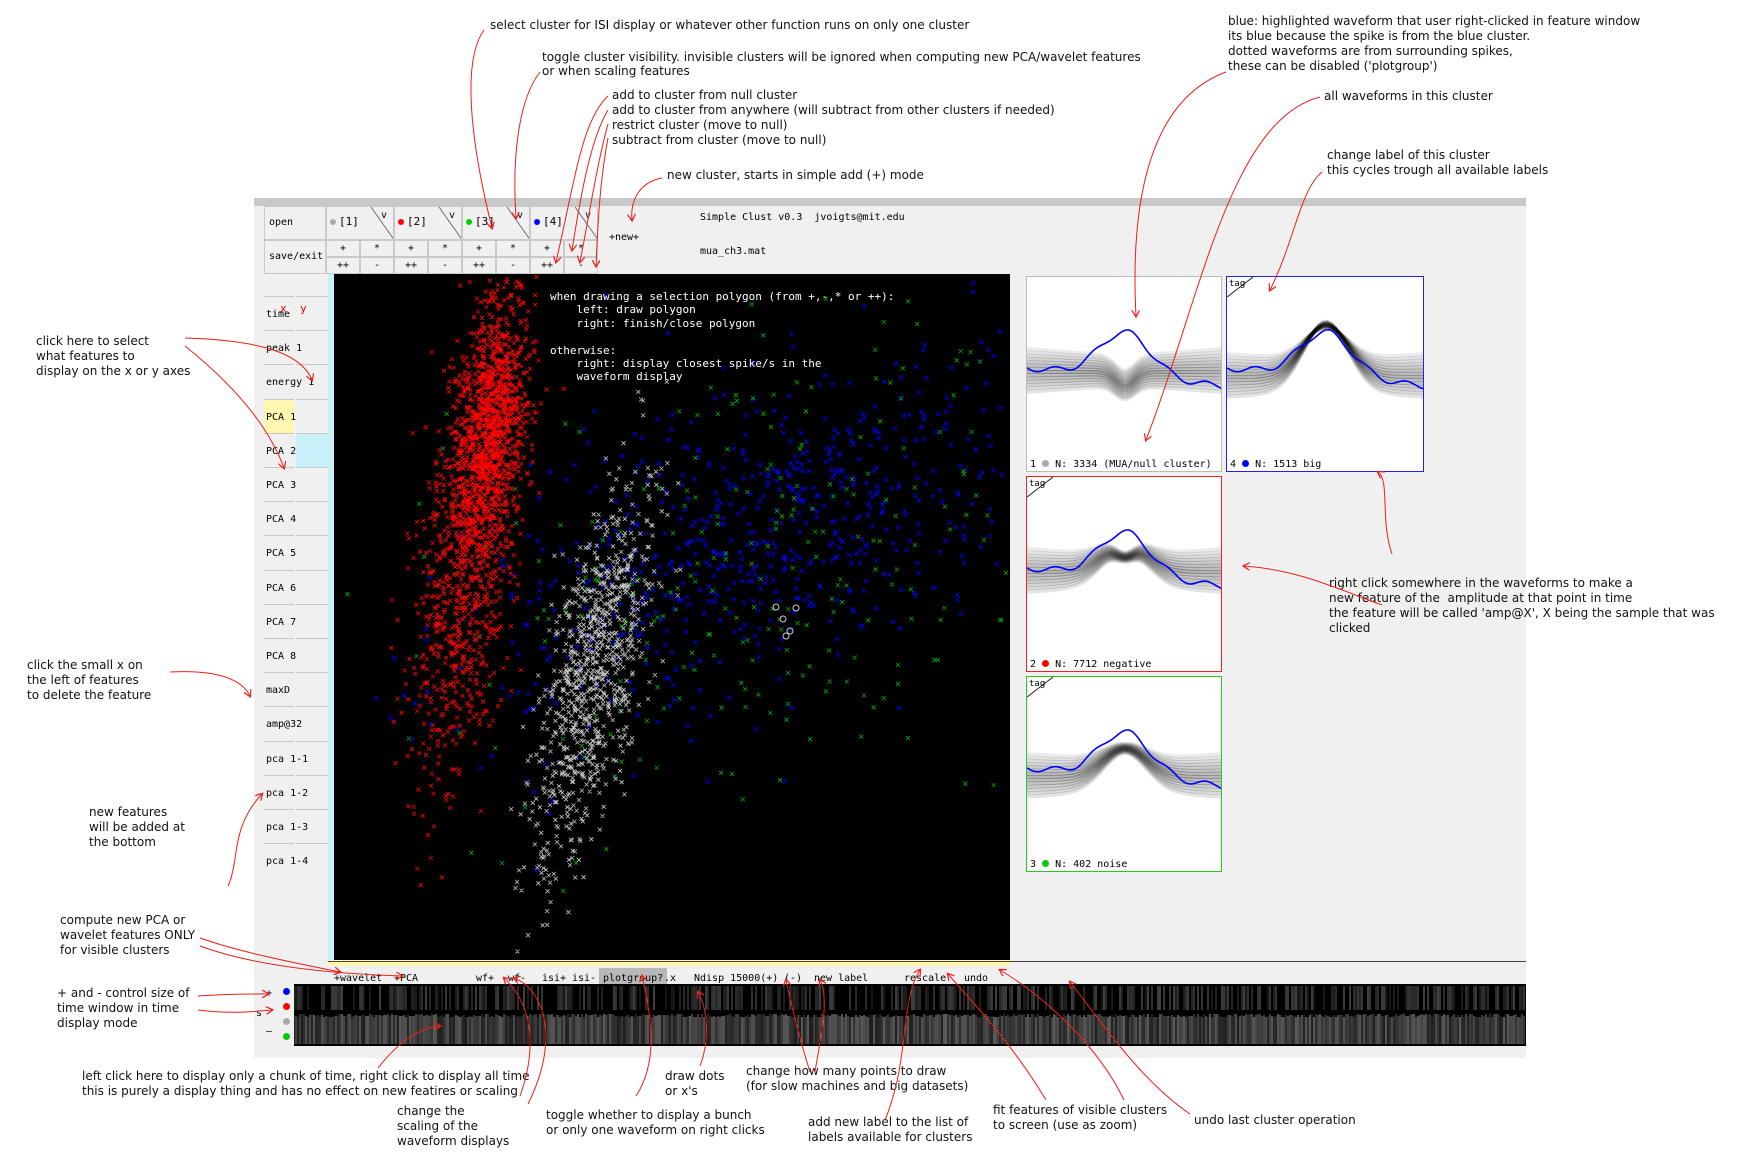 The height and width of the screenshot is (1173, 1753). What do you see at coordinates (280, 586) in the screenshot?
I see `feature-item: PCA 6` at bounding box center [280, 586].